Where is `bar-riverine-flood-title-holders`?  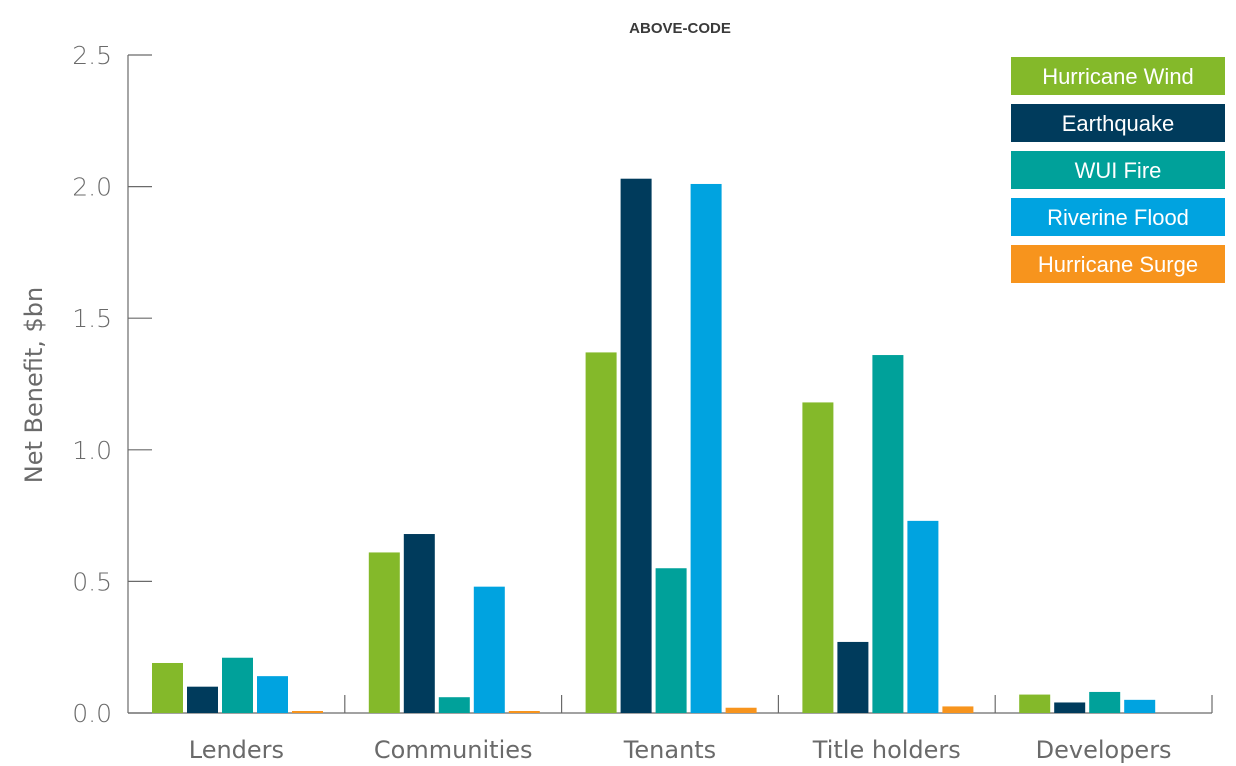
bar-riverine-flood-title-holders is located at coordinates (923, 616).